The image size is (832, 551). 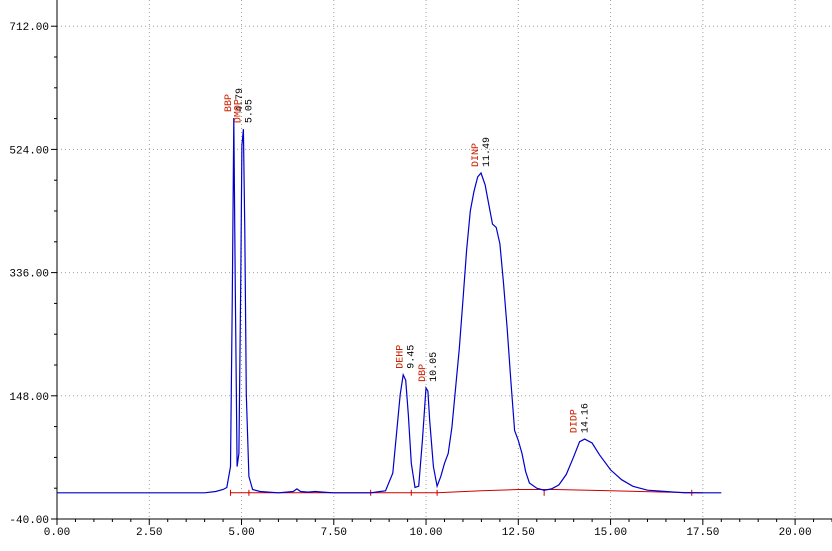 What do you see at coordinates (149, 533) in the screenshot?
I see `x-tick-label: 2.50` at bounding box center [149, 533].